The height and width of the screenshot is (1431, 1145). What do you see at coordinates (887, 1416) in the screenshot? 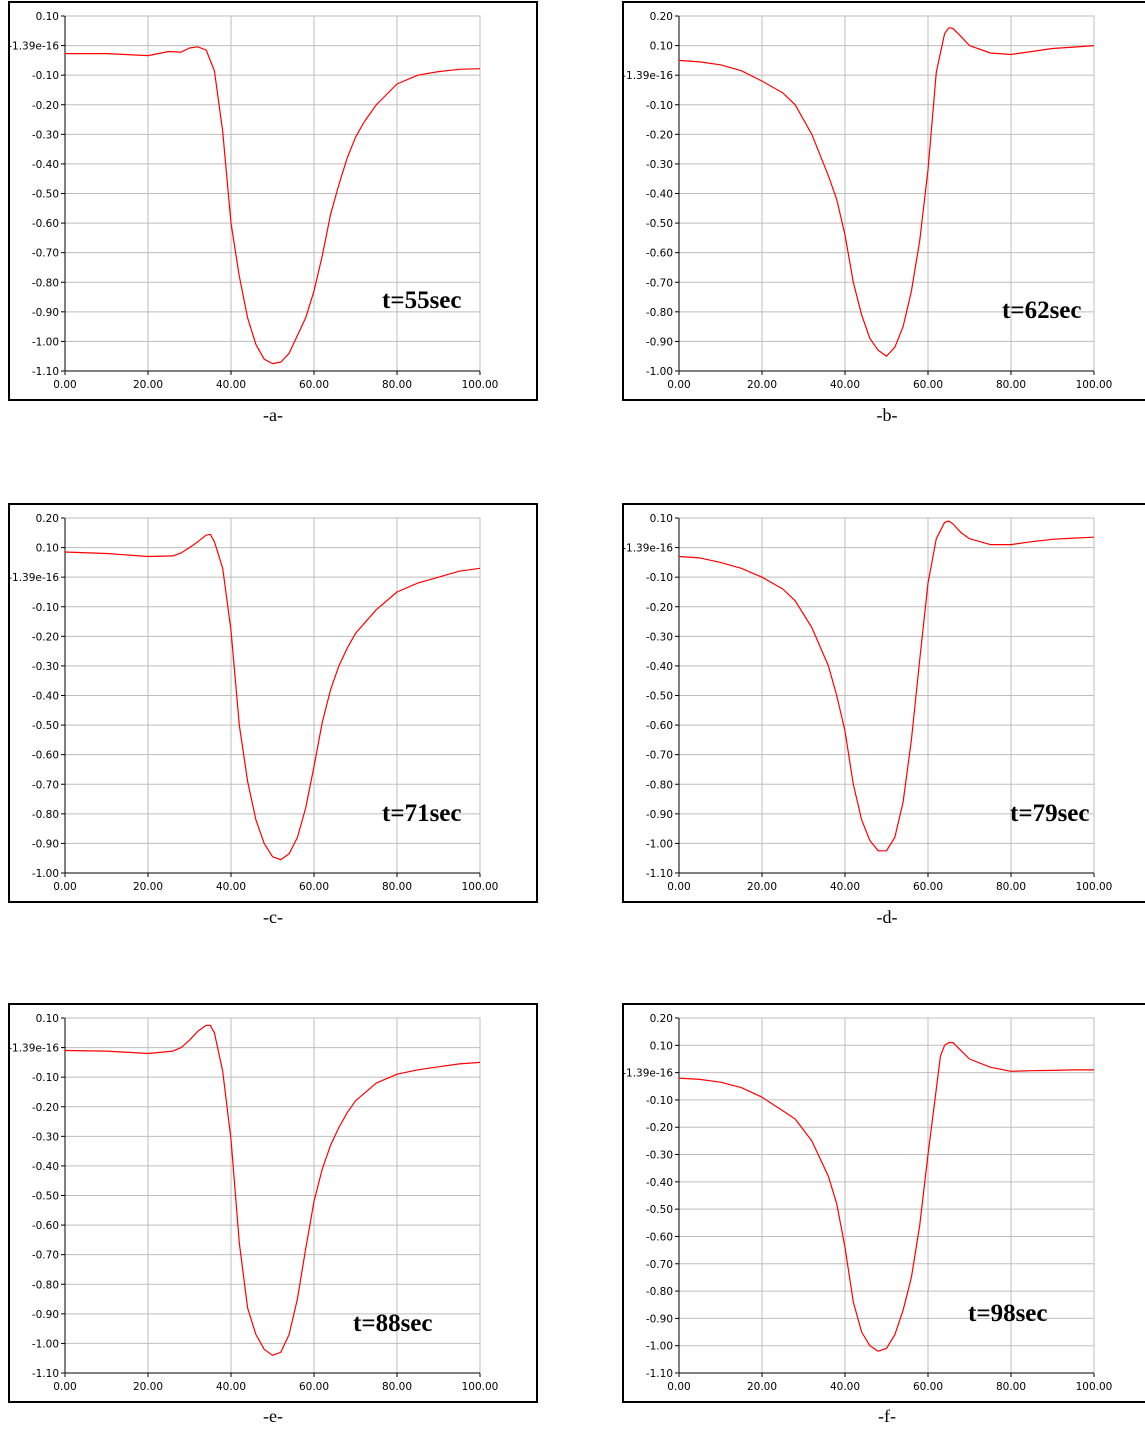
I see `panel-caption: -f-` at bounding box center [887, 1416].